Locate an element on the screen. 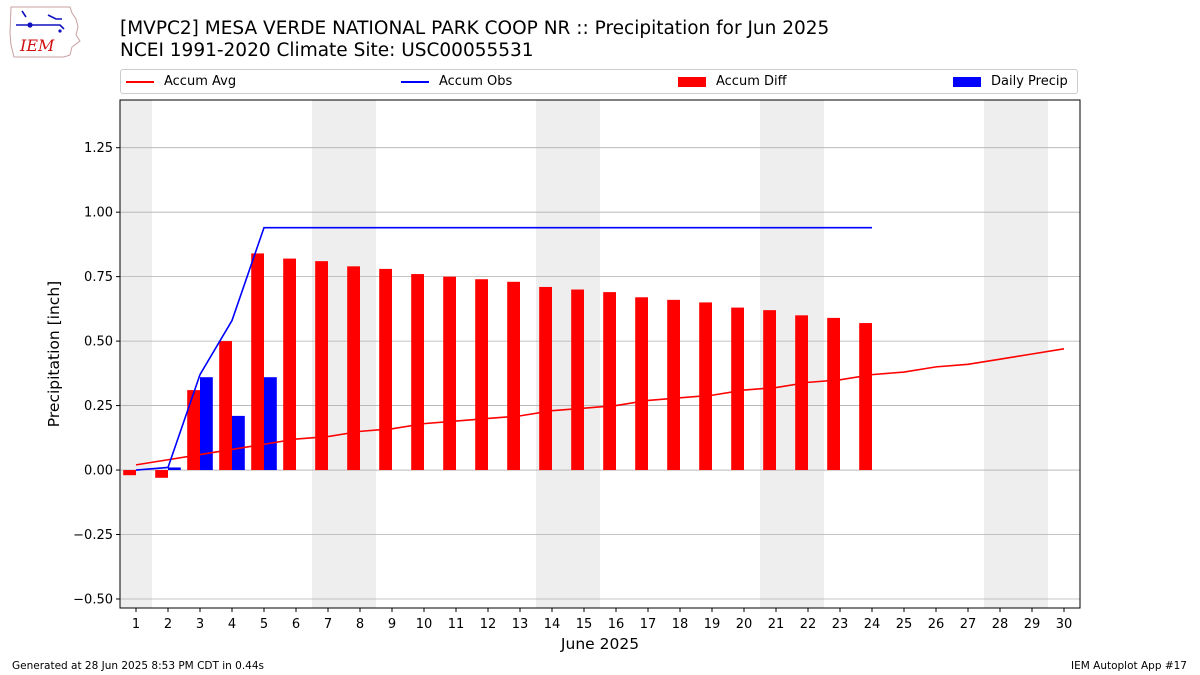 This screenshot has height=675, width=1200. legend-label: Accum Diff is located at coordinates (751, 81).